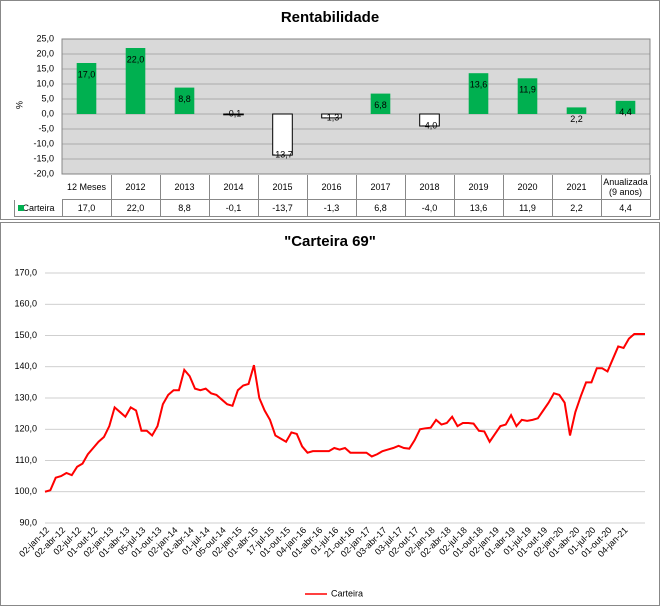 This screenshot has height=606, width=660. What do you see at coordinates (185, 208) in the screenshot?
I see `value-cell: 8,8` at bounding box center [185, 208].